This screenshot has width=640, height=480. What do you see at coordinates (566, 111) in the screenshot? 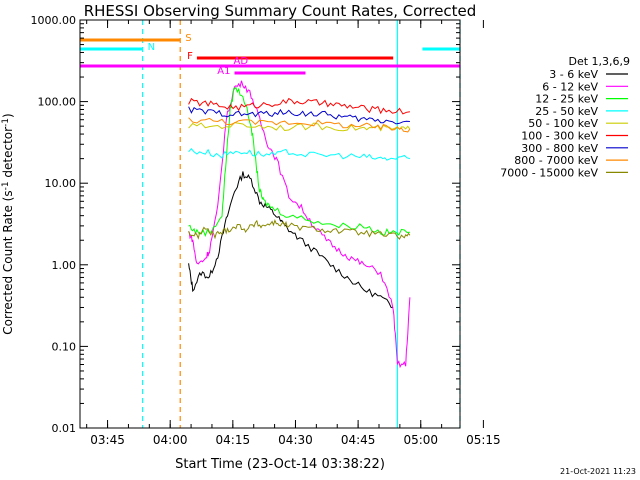
I see `legend-label-3: 25 - 50 keV` at bounding box center [566, 111].